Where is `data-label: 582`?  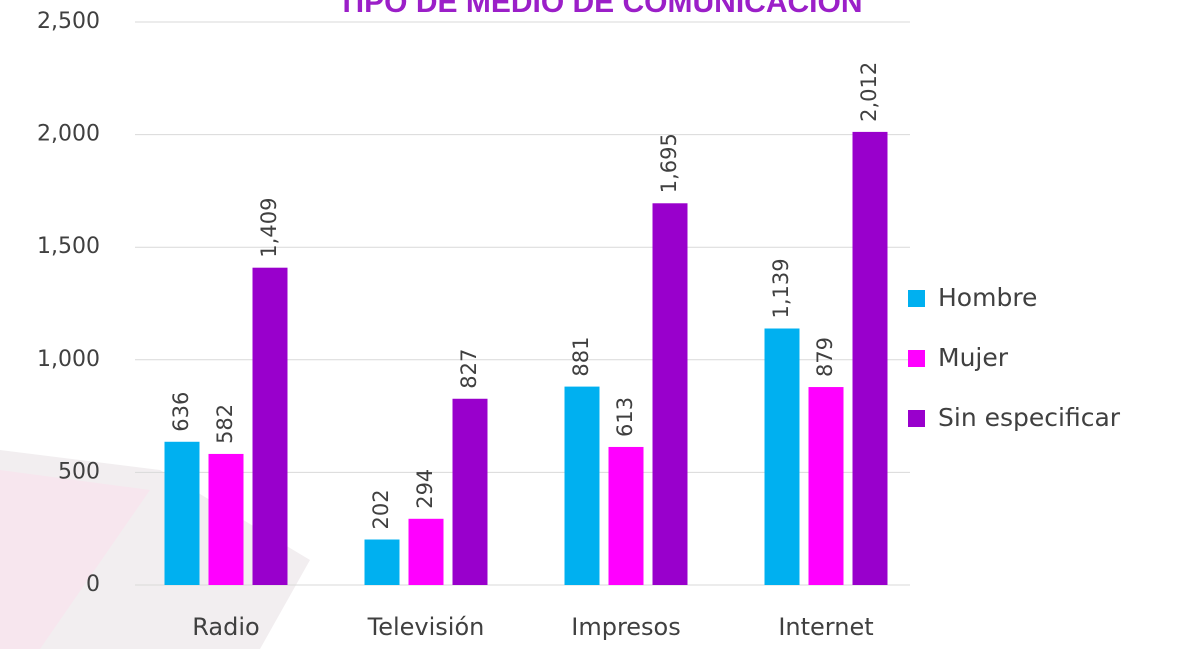 data-label: 582 is located at coordinates (225, 424).